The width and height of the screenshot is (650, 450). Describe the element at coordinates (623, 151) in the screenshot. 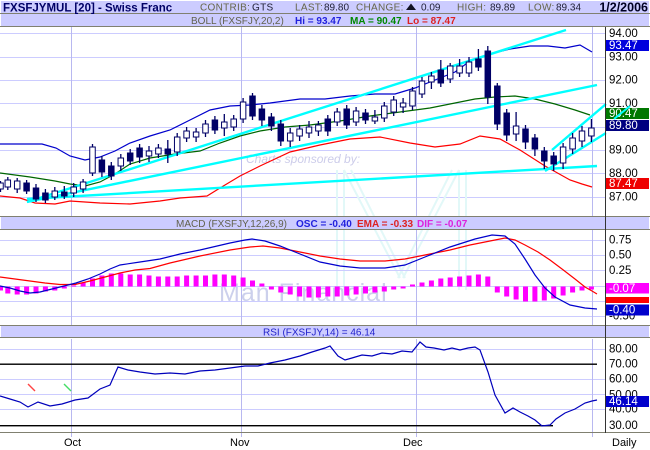

I see `svg-text: 89.00` at that location.